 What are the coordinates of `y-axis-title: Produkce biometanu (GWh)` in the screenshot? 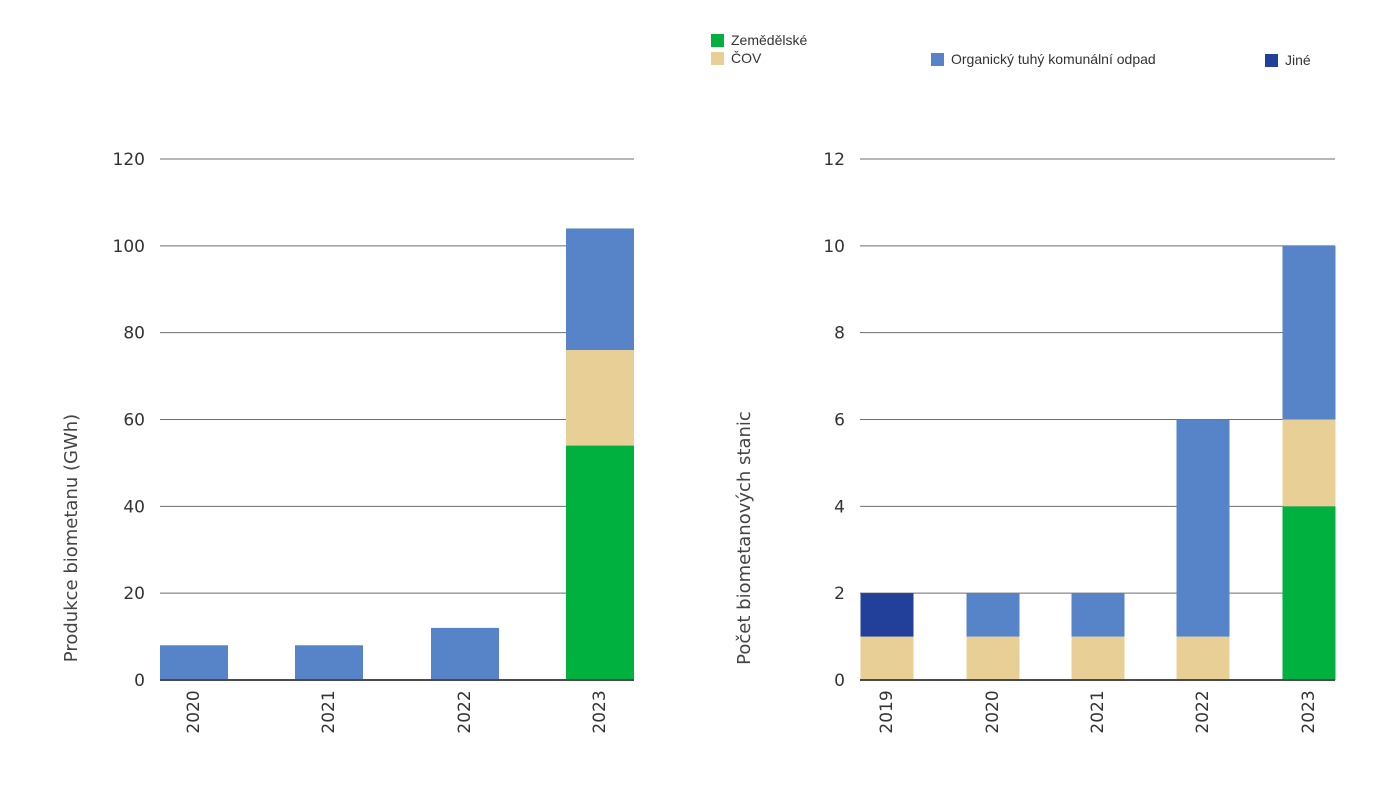 It's located at (71, 538).